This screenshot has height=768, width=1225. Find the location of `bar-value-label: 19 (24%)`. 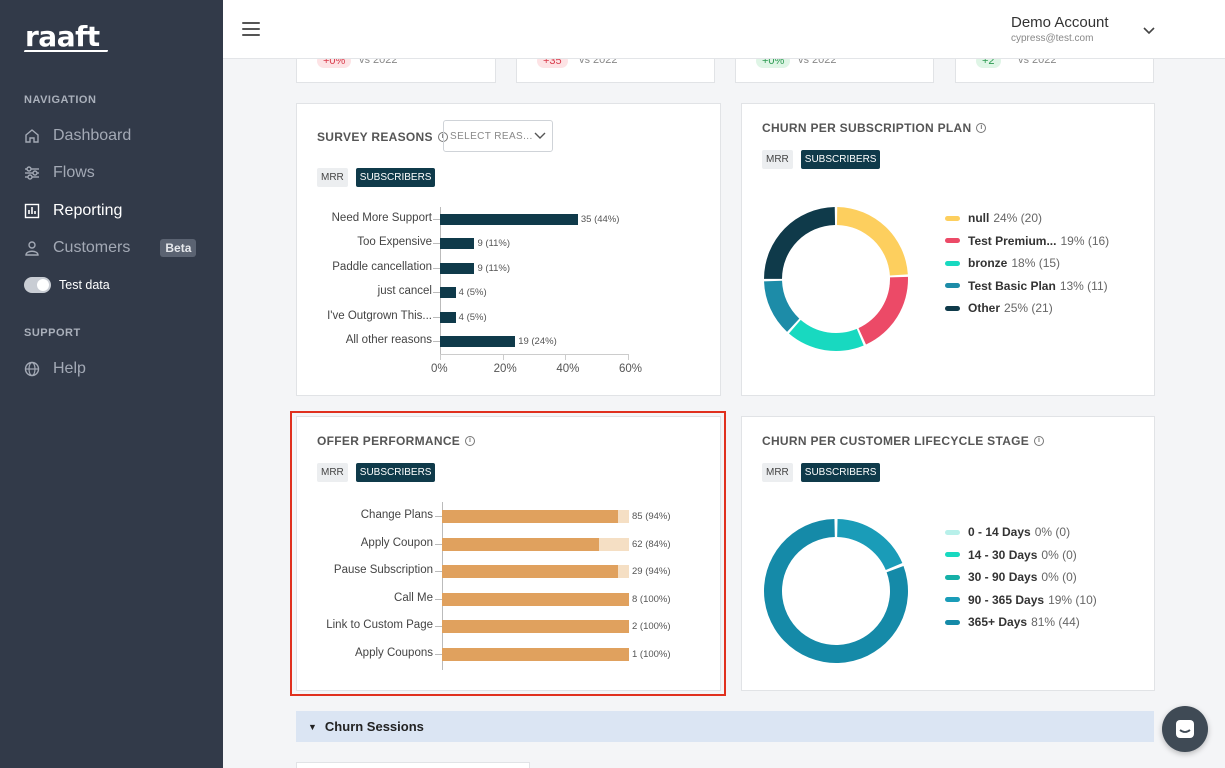

bar-value-label: 19 (24%) is located at coordinates (537, 341).